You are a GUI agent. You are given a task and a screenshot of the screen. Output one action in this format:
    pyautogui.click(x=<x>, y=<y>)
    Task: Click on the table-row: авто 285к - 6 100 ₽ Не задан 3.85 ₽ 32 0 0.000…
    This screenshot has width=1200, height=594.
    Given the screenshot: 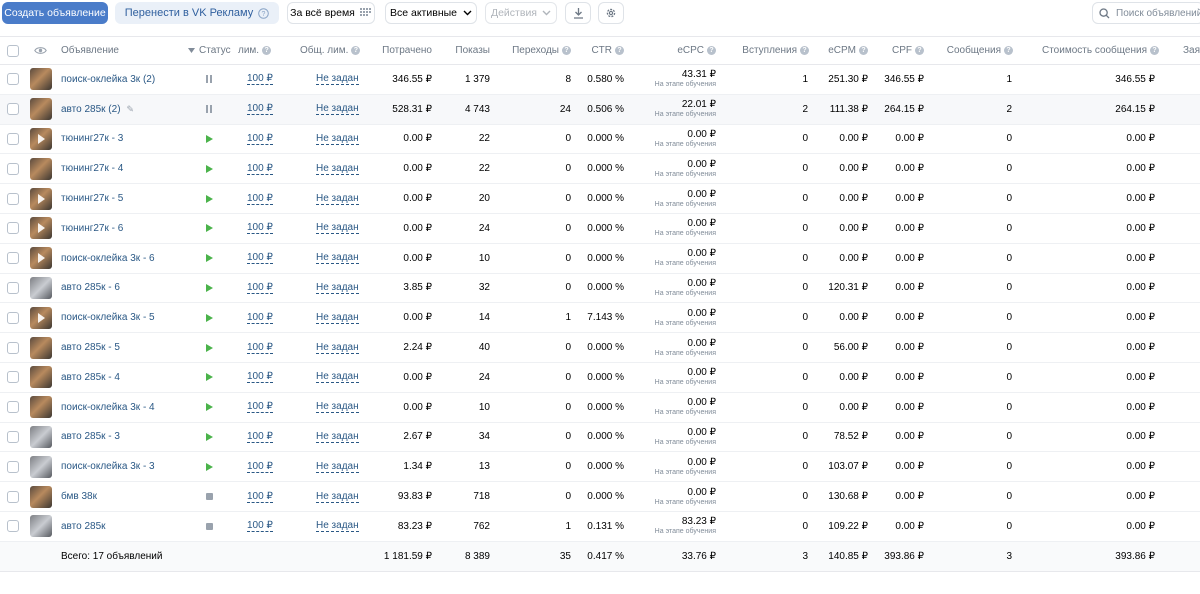 What is the action you would take?
    pyautogui.click(x=600, y=289)
    